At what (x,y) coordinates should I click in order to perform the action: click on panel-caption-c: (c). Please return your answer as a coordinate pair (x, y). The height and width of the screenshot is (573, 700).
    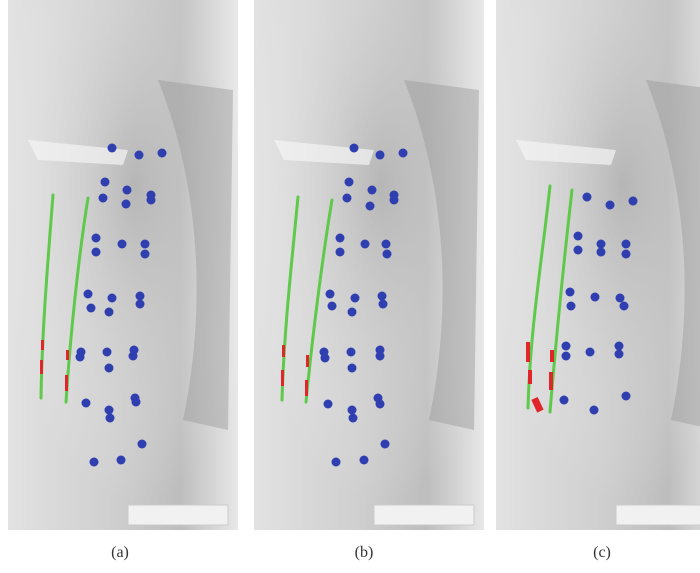
    Looking at the image, I should click on (602, 552).